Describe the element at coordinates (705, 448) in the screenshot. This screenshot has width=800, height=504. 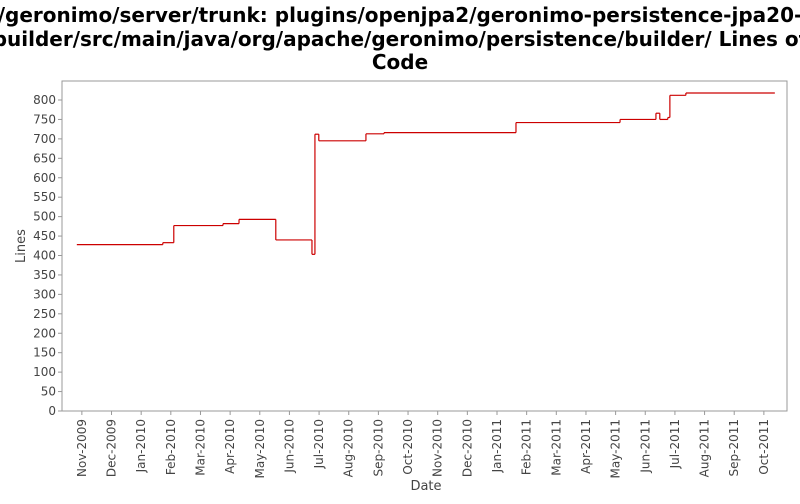
I see `x-tick-label: Aug-2011` at that location.